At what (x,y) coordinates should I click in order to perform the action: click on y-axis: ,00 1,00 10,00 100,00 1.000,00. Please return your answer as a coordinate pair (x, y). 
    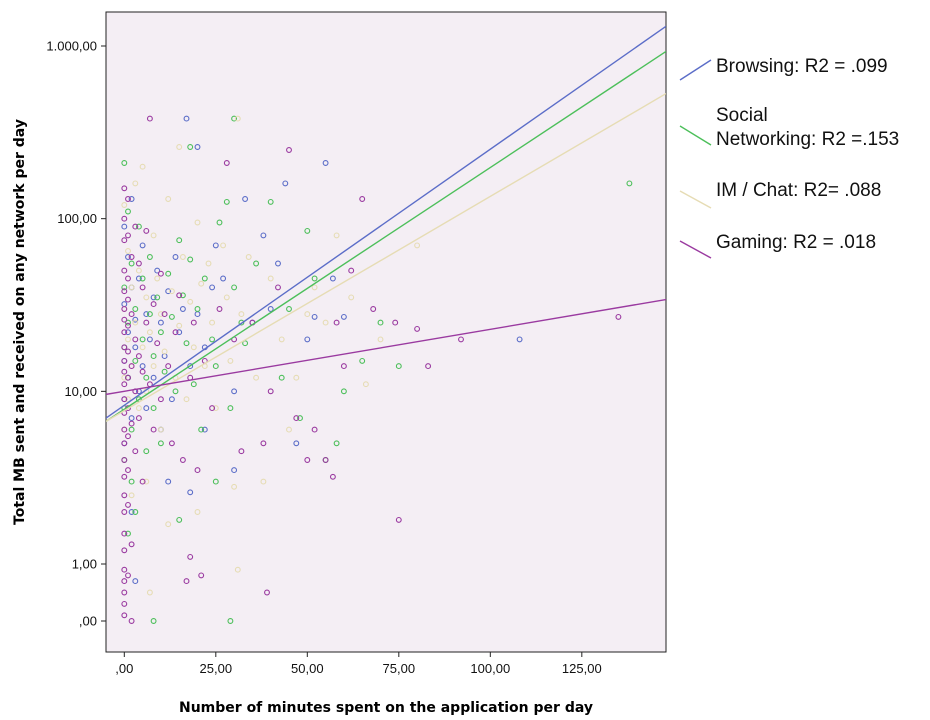
    Looking at the image, I should click on (76, 334).